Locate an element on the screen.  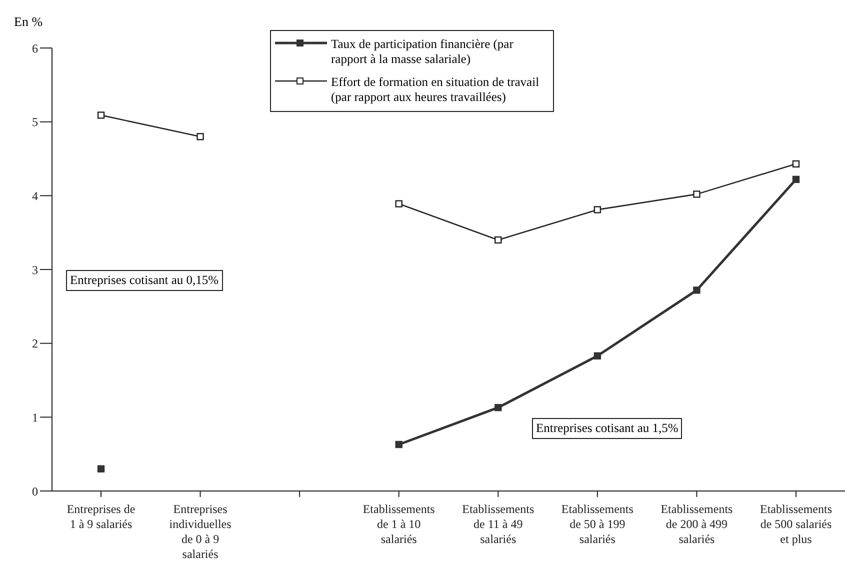
y-tick-label: 5 is located at coordinates (35, 122).